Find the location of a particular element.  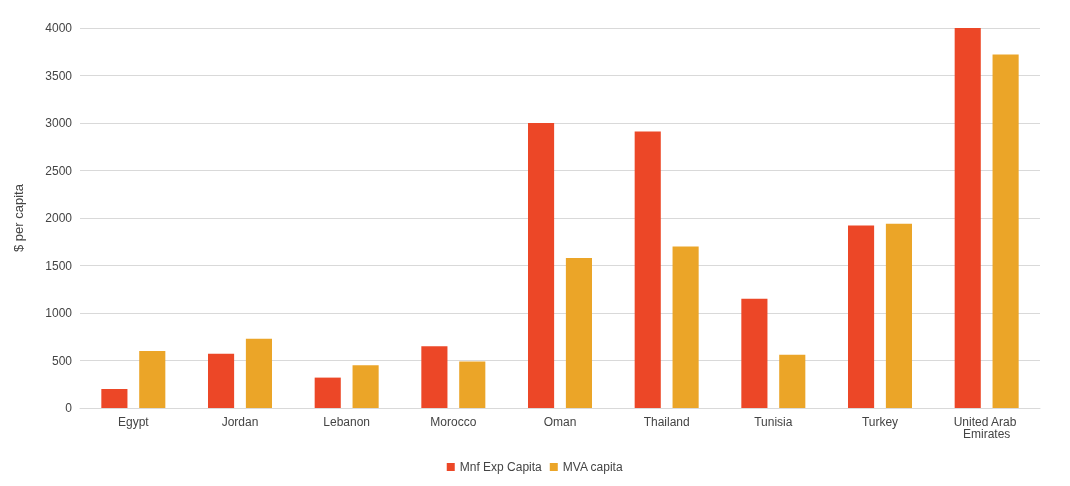

y-tick-label: 3000 is located at coordinates (59, 123).